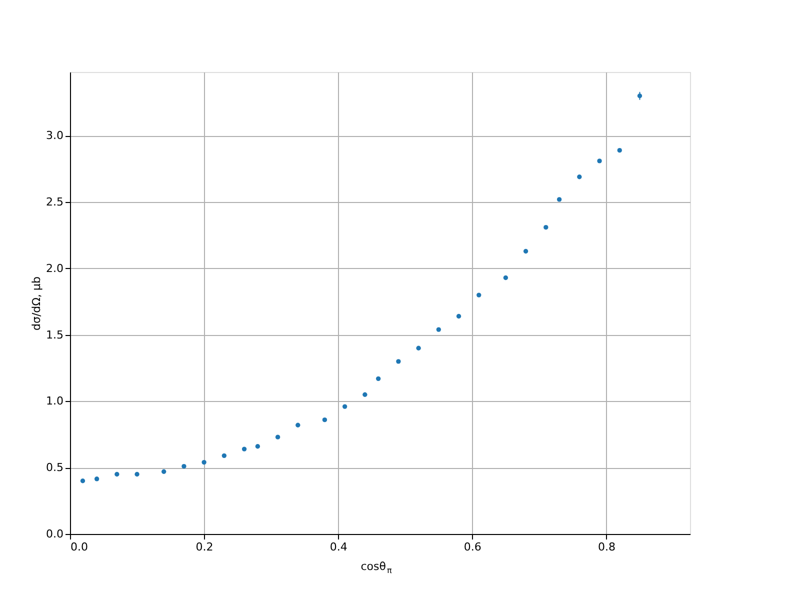 The width and height of the screenshot is (800, 600). Describe the element at coordinates (55, 135) in the screenshot. I see `y-tick-label: 3.0` at that location.